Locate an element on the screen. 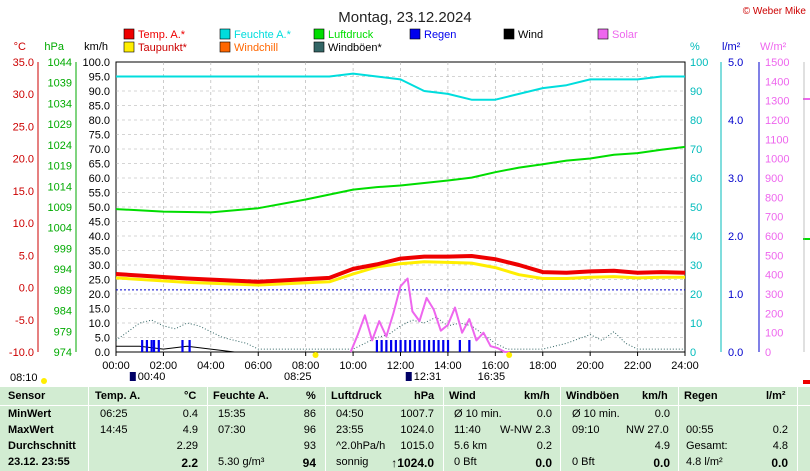 The height and width of the screenshot is (471, 810). tick-label: 15.0 is located at coordinates (99, 310).